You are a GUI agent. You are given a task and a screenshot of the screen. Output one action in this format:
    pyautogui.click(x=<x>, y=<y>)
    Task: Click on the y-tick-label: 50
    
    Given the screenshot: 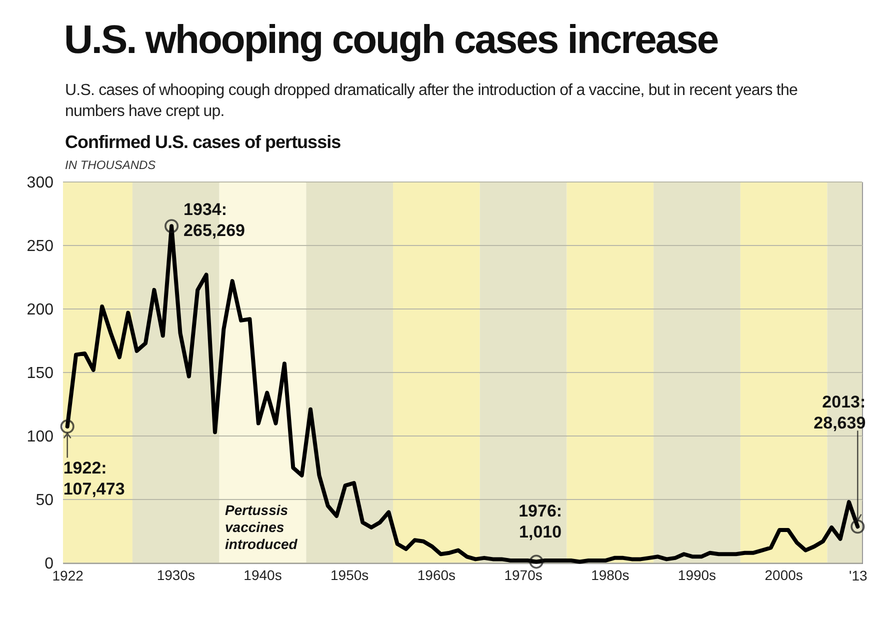 What is the action you would take?
    pyautogui.click(x=45, y=500)
    